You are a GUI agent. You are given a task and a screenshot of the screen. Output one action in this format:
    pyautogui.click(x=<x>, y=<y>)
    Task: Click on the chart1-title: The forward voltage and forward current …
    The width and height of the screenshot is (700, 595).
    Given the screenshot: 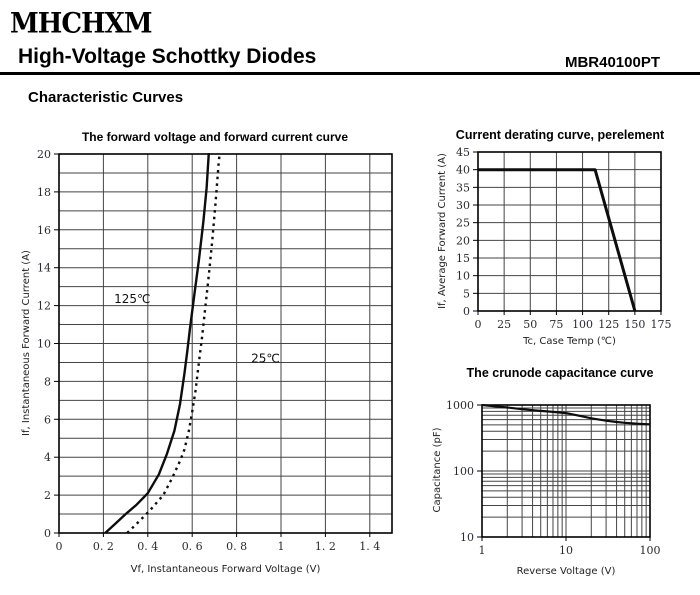 What is the action you would take?
    pyautogui.click(x=215, y=137)
    